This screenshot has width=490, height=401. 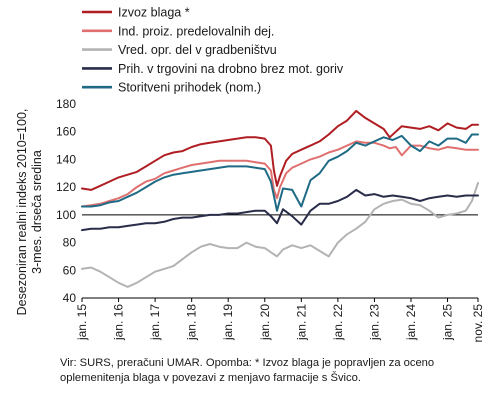 What do you see at coordinates (70, 243) in the screenshot?
I see `y-tick-label: 80` at bounding box center [70, 243].